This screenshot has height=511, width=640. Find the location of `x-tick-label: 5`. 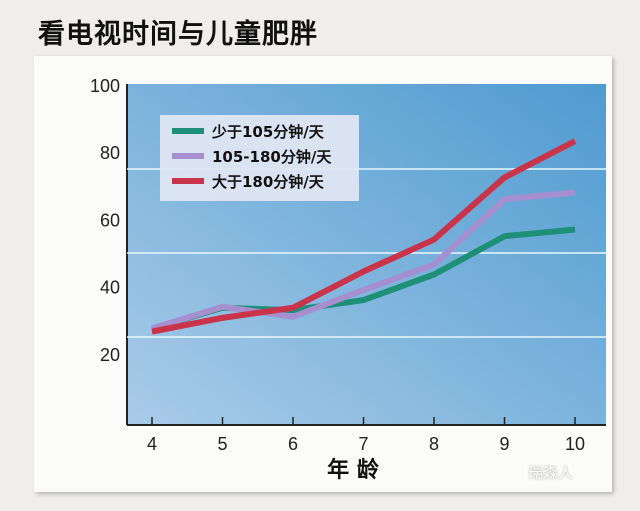

x-tick-label: 5 is located at coordinates (222, 444).